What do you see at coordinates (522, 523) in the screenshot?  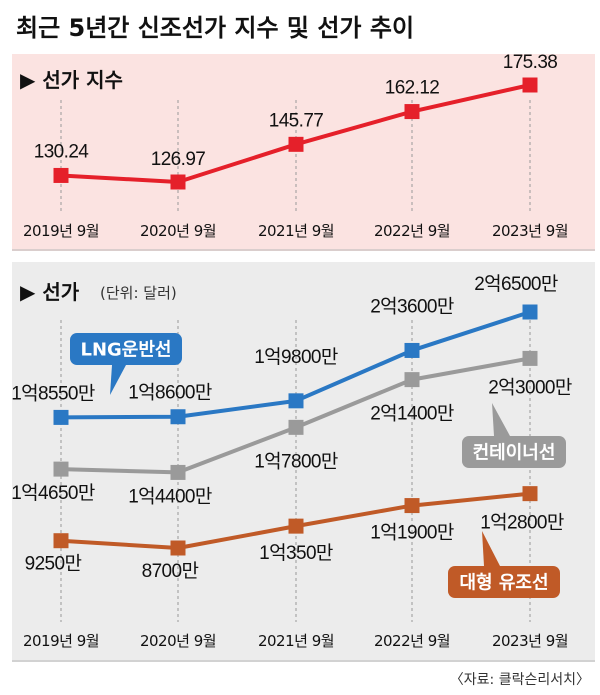 I see `tanker-data-label: 1억2800만` at bounding box center [522, 523].